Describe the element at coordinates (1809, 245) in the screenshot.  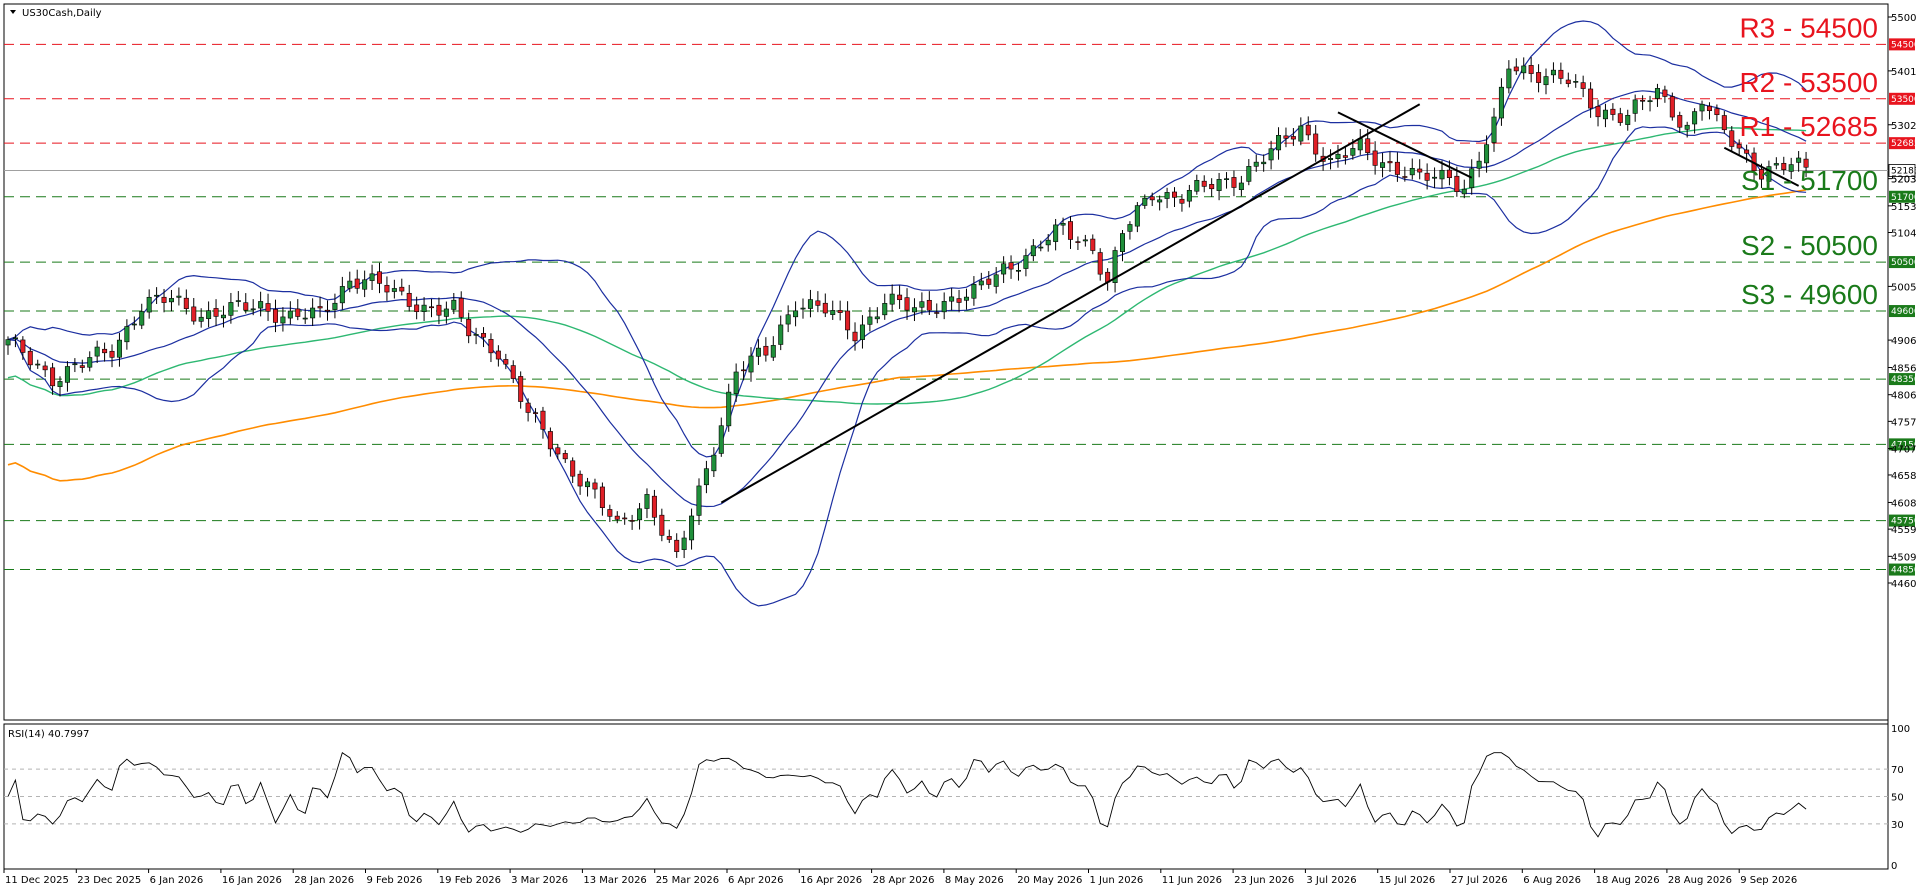
I see `level-label-4: S2 - 50500` at that location.